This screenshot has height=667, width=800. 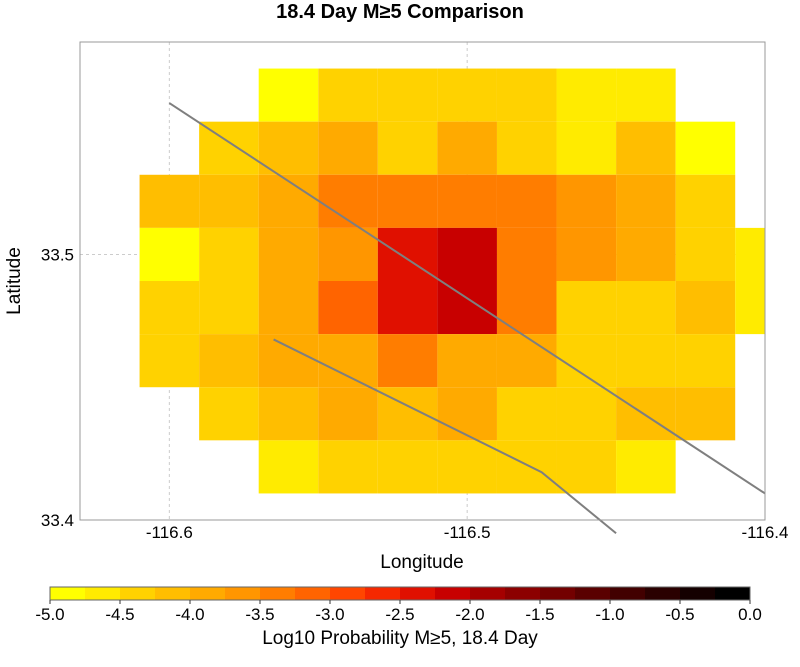 I want to click on colorbar-tick-label: -2.5, so click(x=399, y=614).